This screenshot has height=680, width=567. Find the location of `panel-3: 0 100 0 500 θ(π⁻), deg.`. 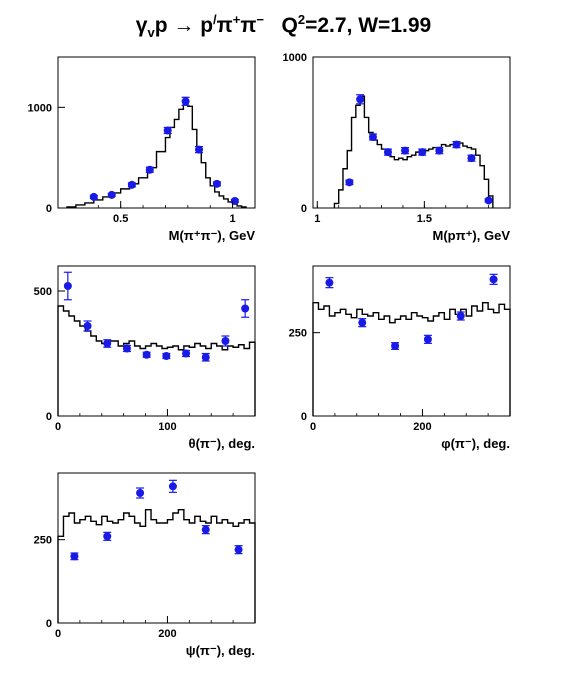

panel-3: 0 100 0 500 θ(π⁻), deg. is located at coordinates (145, 358).